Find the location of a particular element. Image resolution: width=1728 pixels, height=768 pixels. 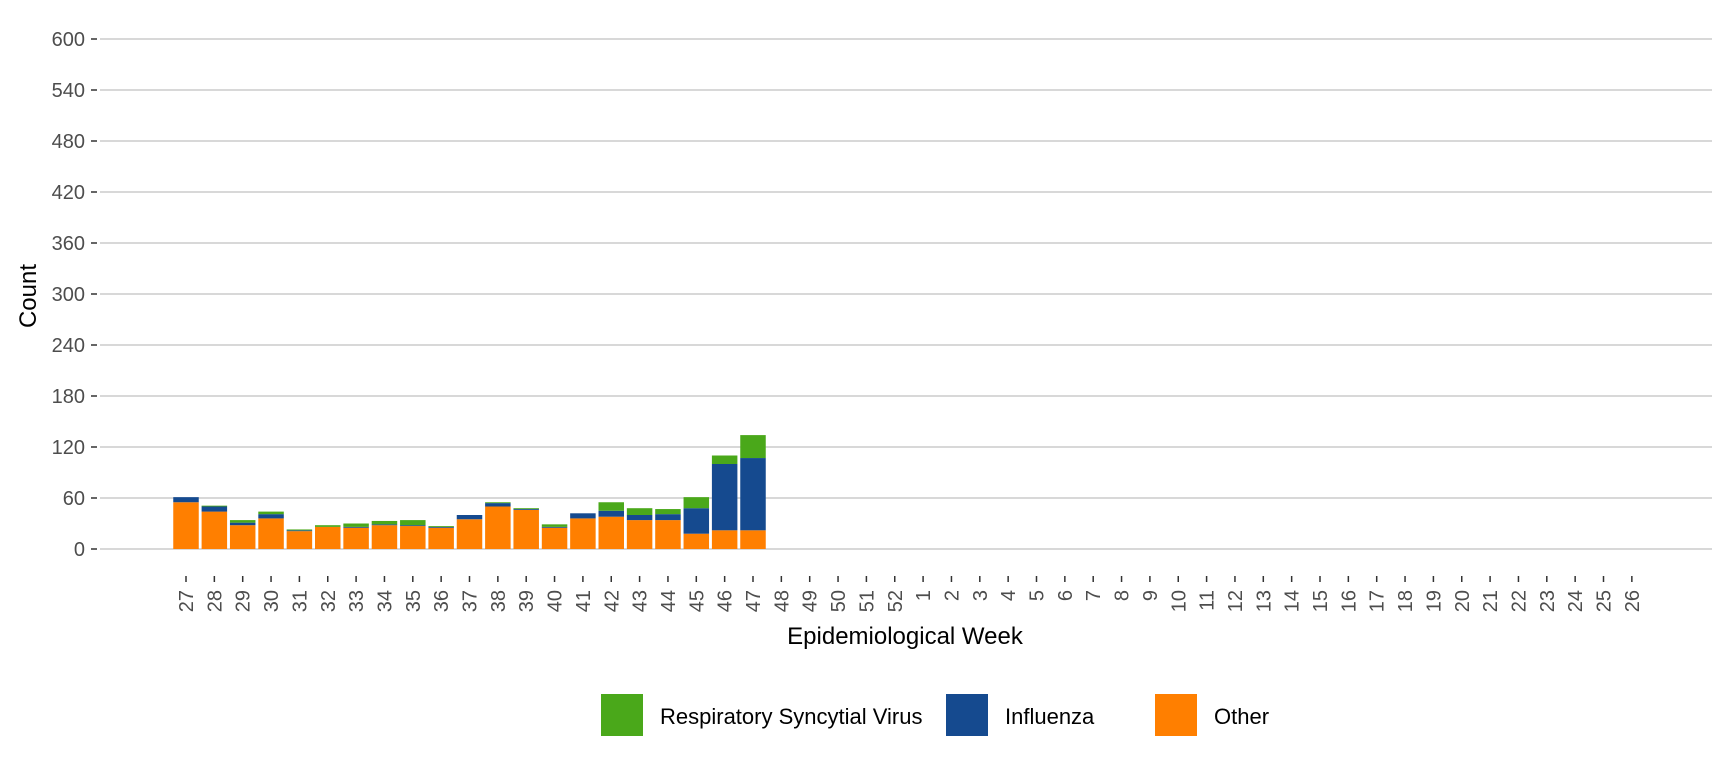

x-tick-label: 1 is located at coordinates (924, 595).